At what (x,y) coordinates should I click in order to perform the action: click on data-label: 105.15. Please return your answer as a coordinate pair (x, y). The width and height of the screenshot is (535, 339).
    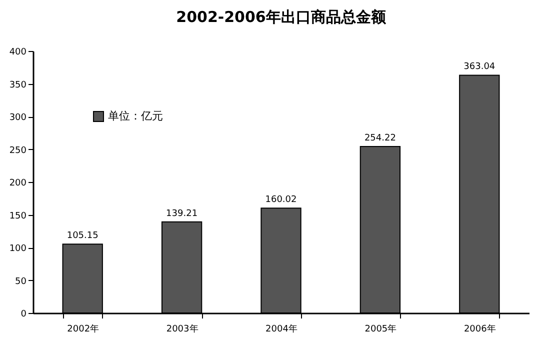
    Looking at the image, I should click on (82, 236).